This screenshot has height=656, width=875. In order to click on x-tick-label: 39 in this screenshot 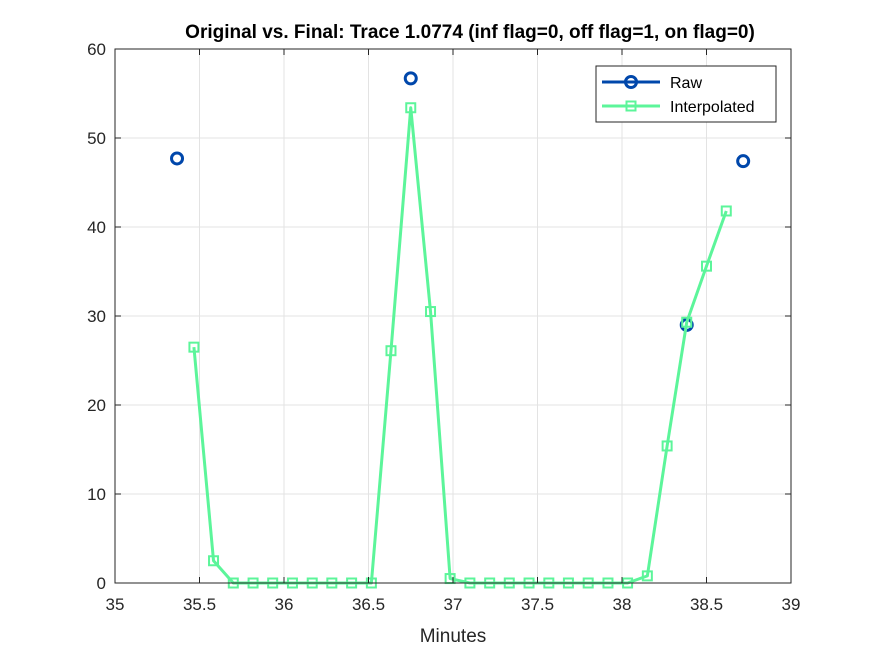, I will do `click(791, 604)`.